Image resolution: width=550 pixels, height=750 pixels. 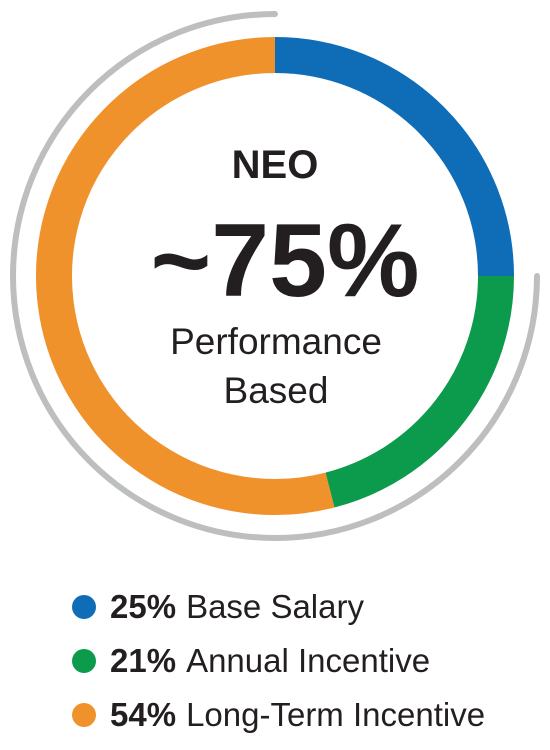 I want to click on legend-label: Annual Incentive, so click(x=308, y=660).